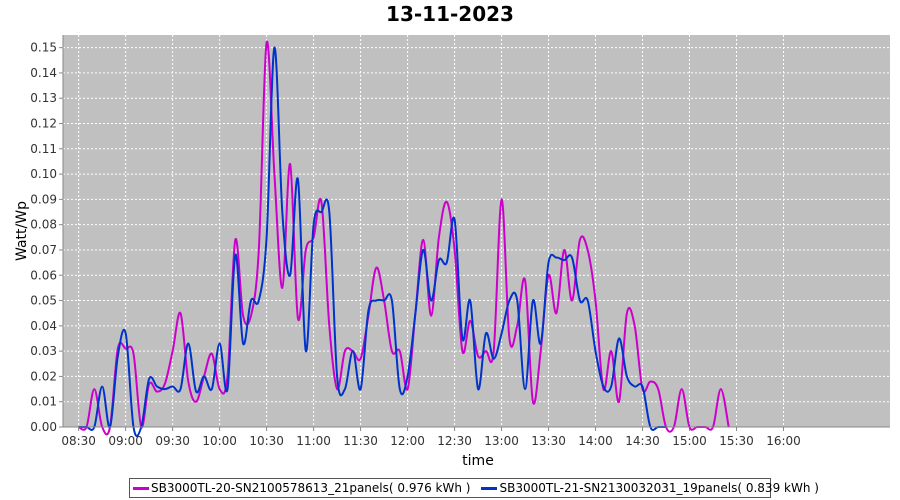 This screenshot has height=500, width=900. I want to click on y-tick-label: 0.03, so click(43, 351).